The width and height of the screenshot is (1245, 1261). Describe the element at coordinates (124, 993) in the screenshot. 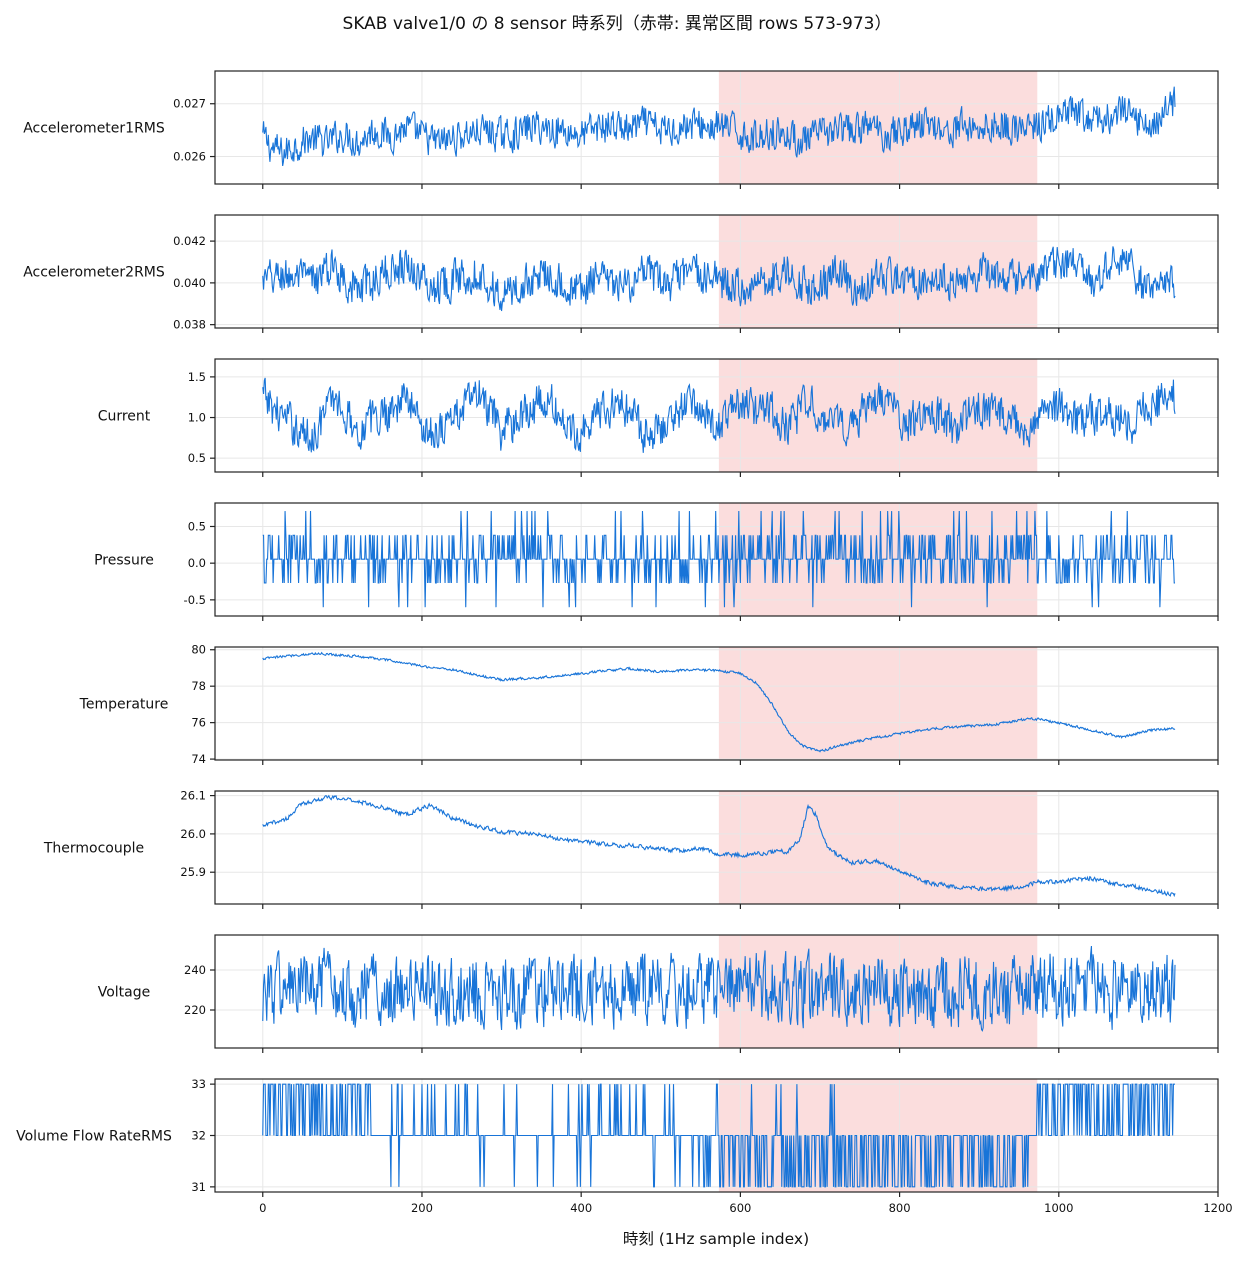

I see `y-axis-label: Voltage` at that location.